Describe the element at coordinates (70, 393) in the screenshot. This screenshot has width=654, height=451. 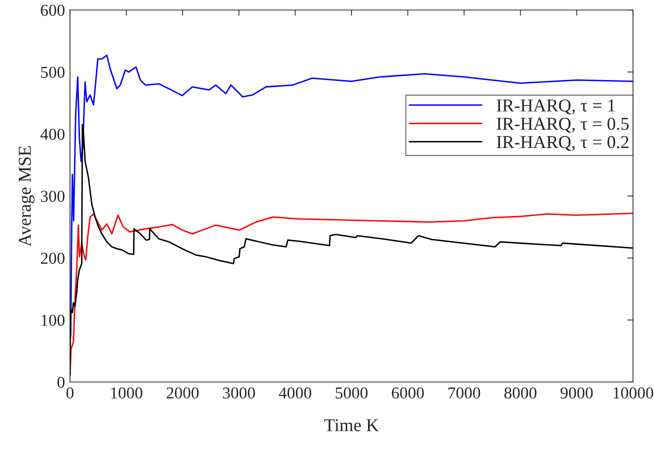
I see `x-tick-label: 0` at that location.